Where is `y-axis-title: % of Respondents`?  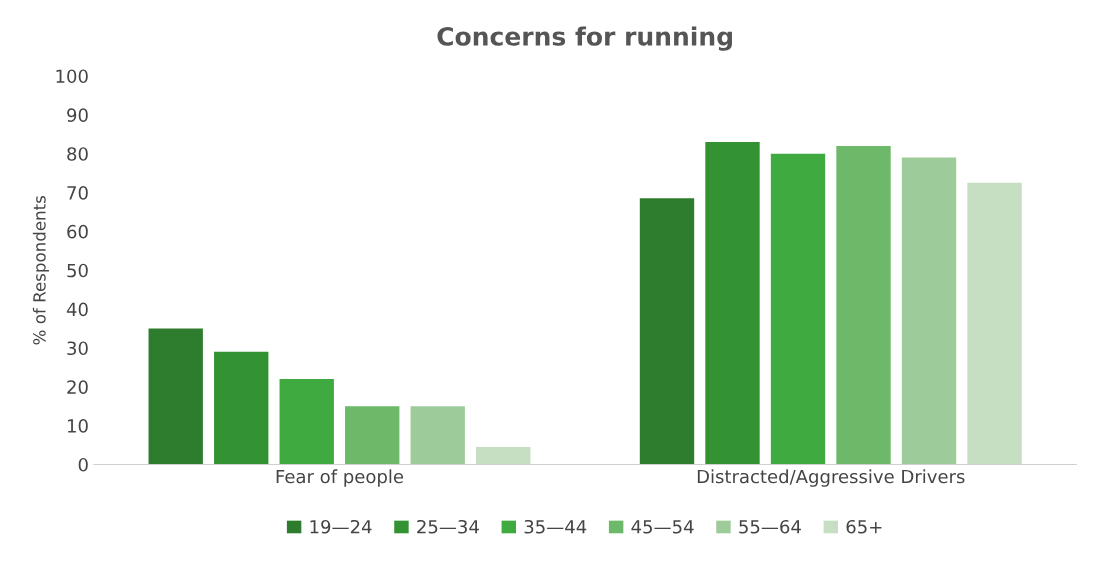 y-axis-title: % of Respondents is located at coordinates (40, 270).